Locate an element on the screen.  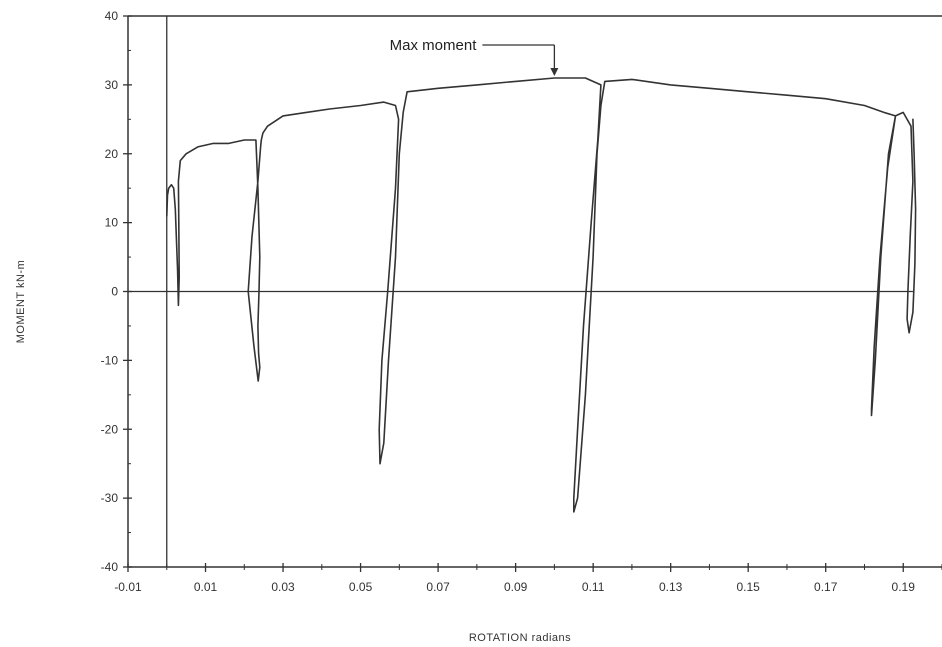
y-tick-label: 0 is located at coordinates (114, 292).